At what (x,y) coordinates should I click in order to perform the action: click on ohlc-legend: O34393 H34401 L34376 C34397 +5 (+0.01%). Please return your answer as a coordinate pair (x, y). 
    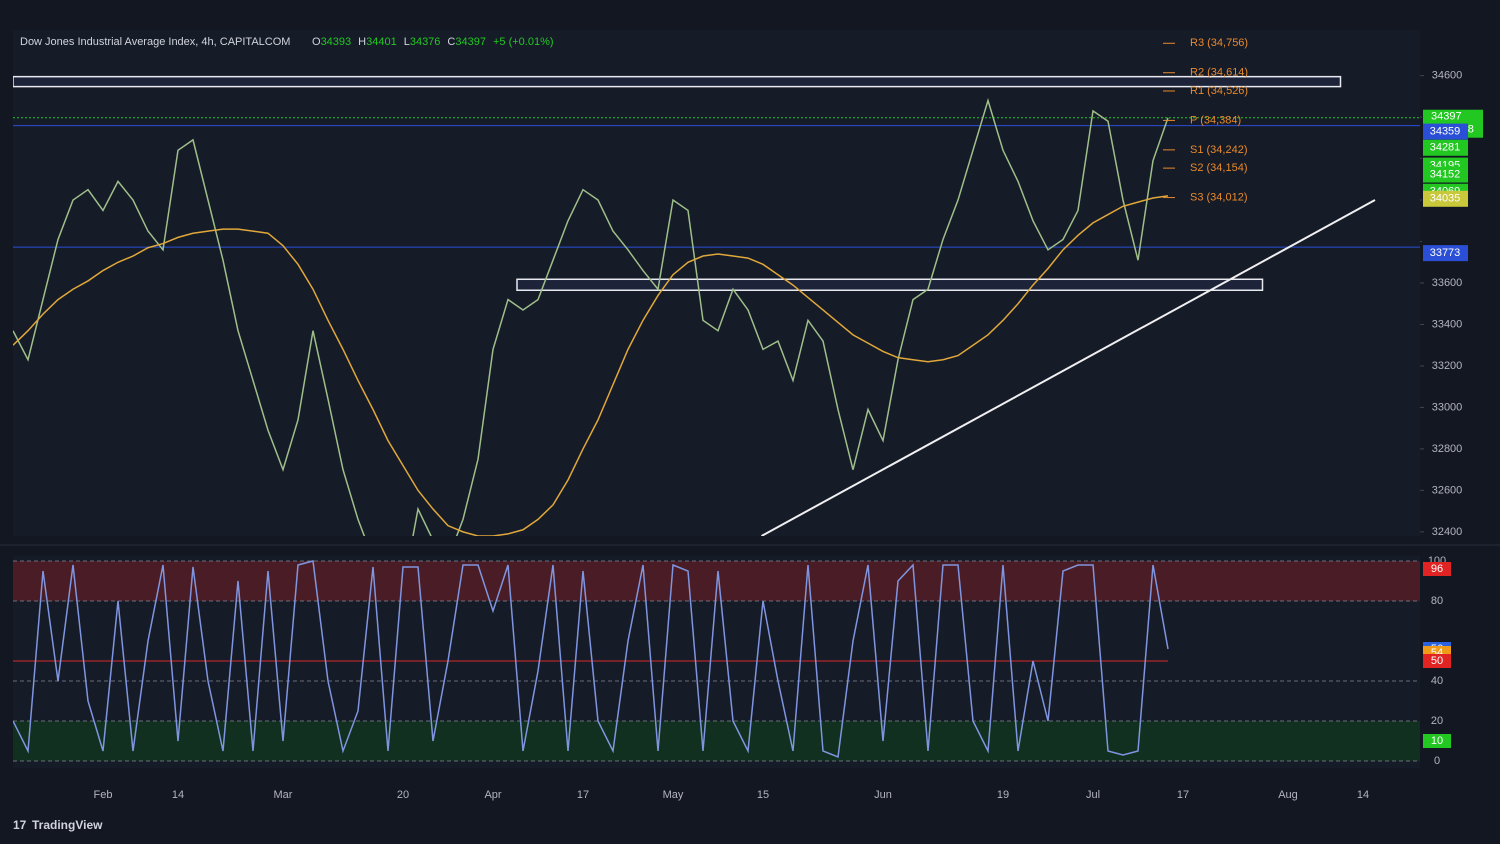
    Looking at the image, I should click on (433, 42).